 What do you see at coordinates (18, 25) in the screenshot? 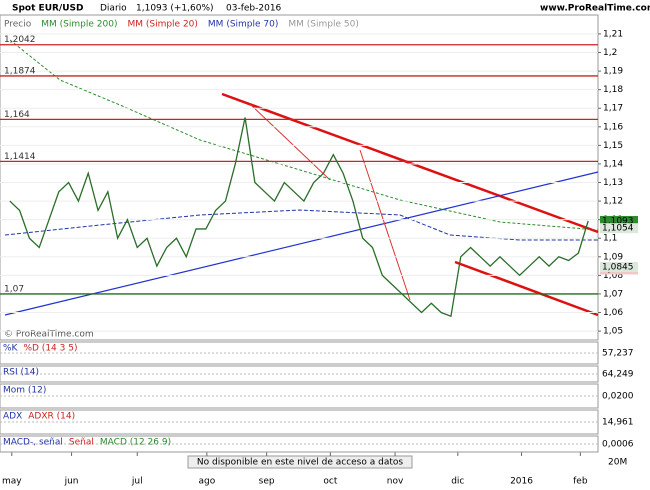
I see `legend-entry: Precio` at bounding box center [18, 25].